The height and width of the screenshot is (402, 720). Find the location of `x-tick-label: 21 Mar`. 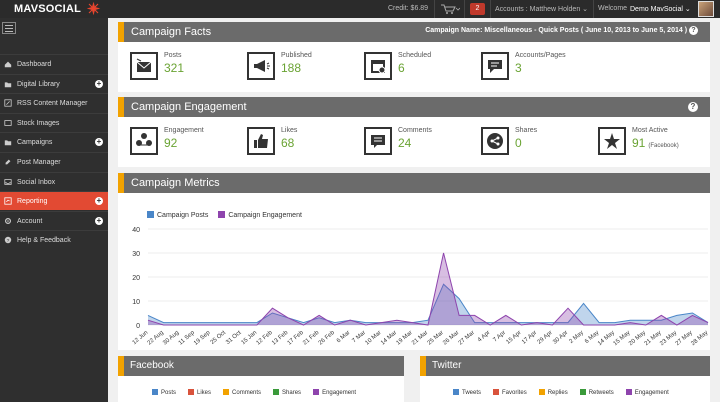

x-tick-label: 21 Mar is located at coordinates (420, 338).